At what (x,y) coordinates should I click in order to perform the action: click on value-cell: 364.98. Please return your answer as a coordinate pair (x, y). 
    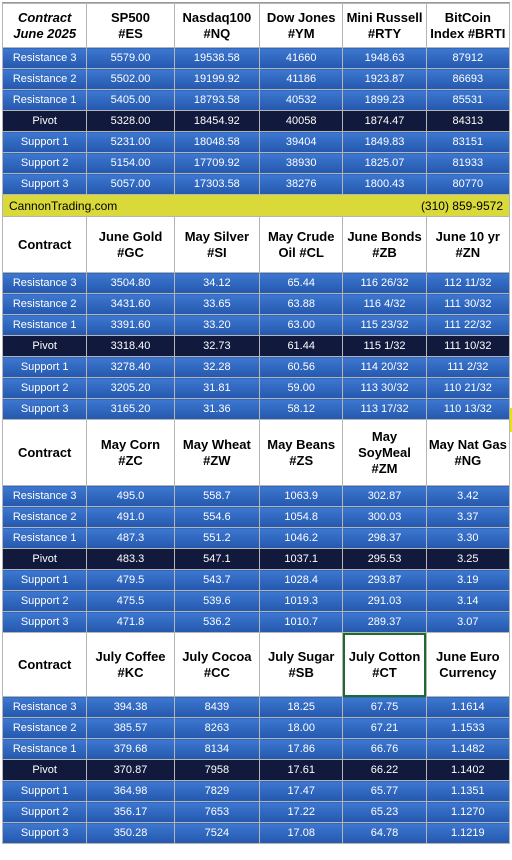
    Looking at the image, I should click on (130, 791).